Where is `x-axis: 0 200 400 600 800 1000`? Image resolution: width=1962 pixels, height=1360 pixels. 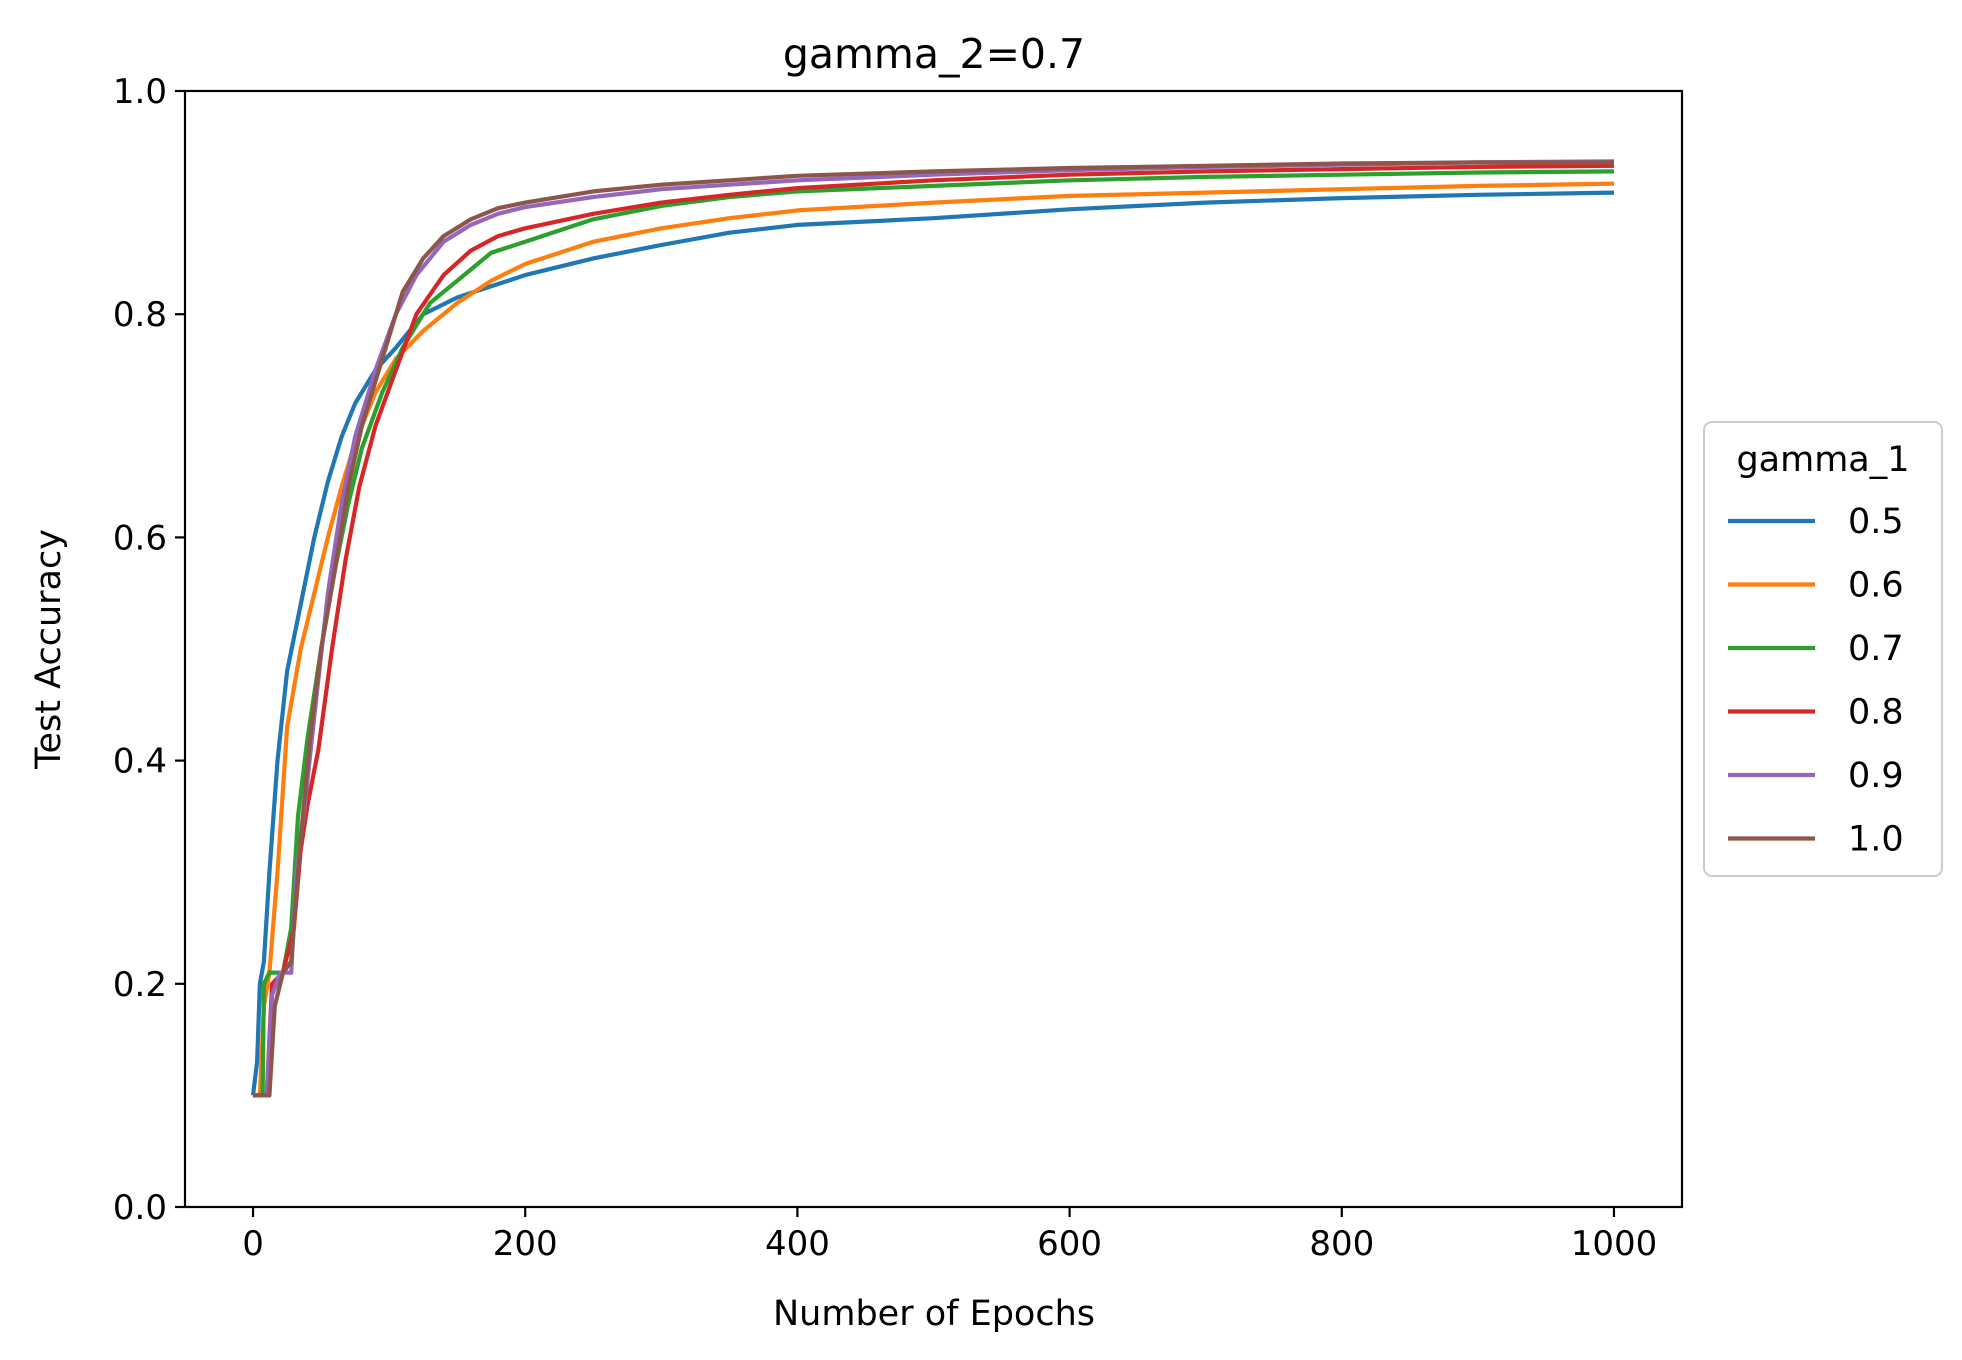 x-axis: 0 200 400 600 800 1000 is located at coordinates (949, 1235).